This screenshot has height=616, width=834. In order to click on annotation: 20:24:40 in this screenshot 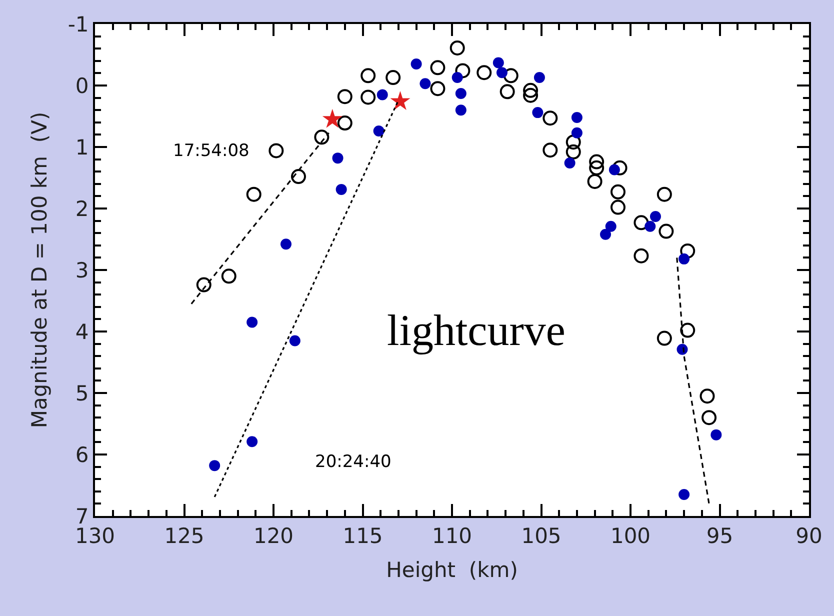, I will do `click(353, 462)`.